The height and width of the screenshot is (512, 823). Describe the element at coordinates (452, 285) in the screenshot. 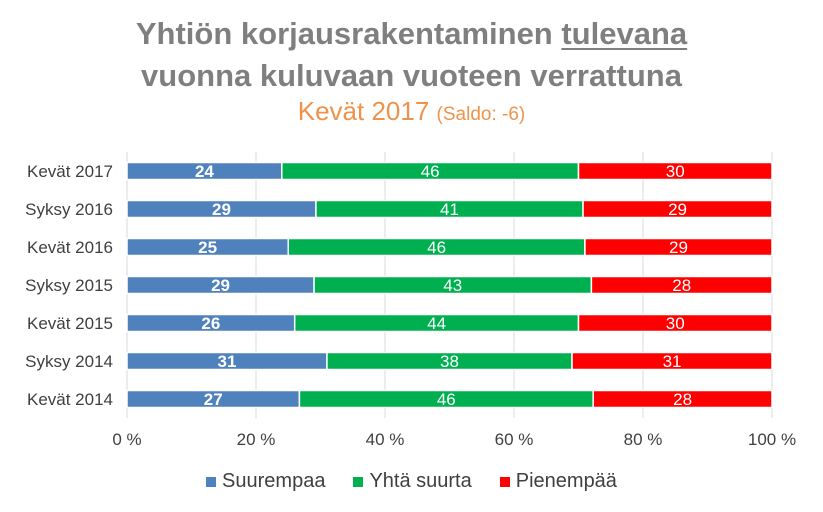

I see `data-label: 43` at that location.